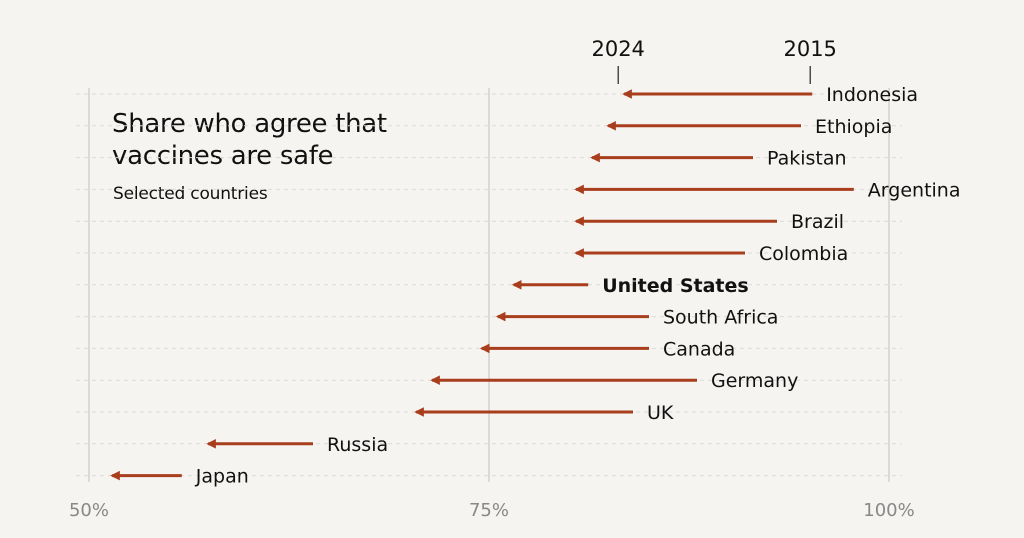 This screenshot has width=1024, height=538. What do you see at coordinates (809, 49) in the screenshot?
I see `legend-label-2015: 2015` at bounding box center [809, 49].